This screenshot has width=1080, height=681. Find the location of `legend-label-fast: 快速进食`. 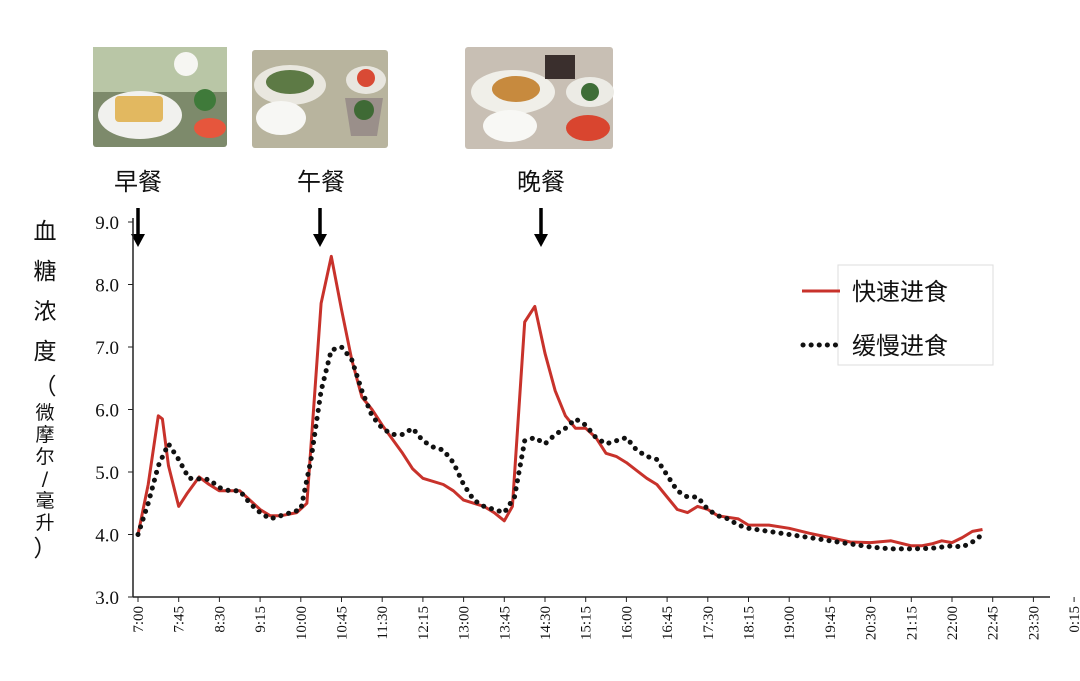

legend-label-fast: 快速进食 is located at coordinates (900, 292).